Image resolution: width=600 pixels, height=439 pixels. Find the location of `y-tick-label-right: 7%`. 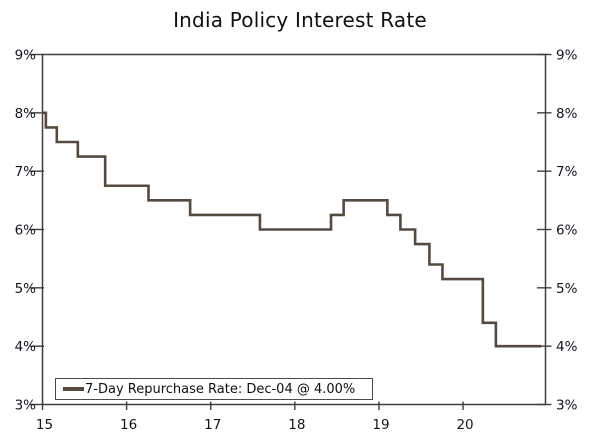

y-tick-label-right: 7% is located at coordinates (567, 172).